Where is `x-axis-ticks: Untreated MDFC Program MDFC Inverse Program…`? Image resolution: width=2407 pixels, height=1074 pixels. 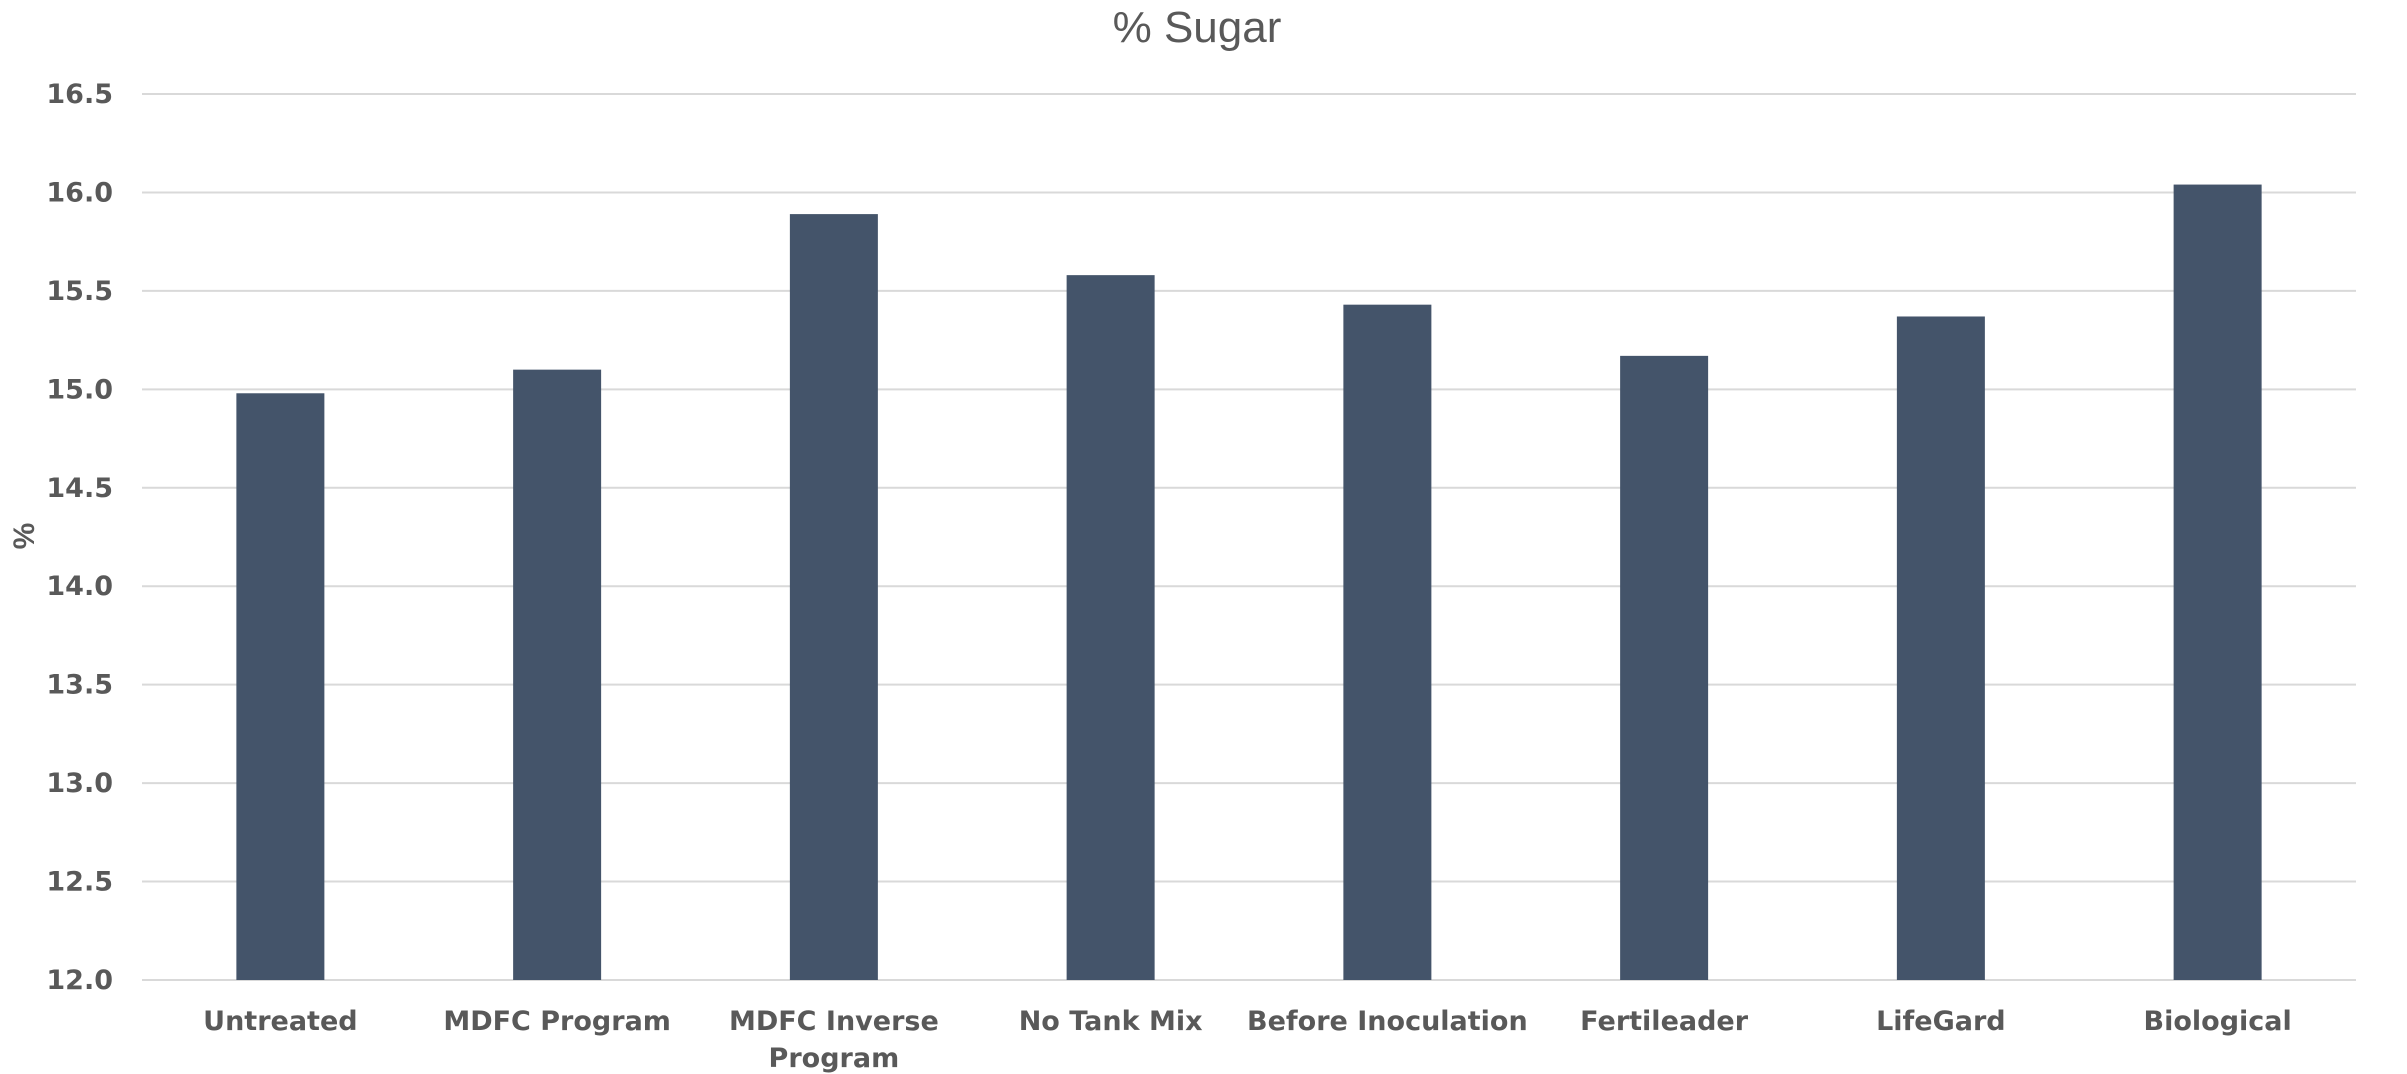
x-axis-ticks: Untreated MDFC Program MDFC Inverse Program… is located at coordinates (1247, 1040).